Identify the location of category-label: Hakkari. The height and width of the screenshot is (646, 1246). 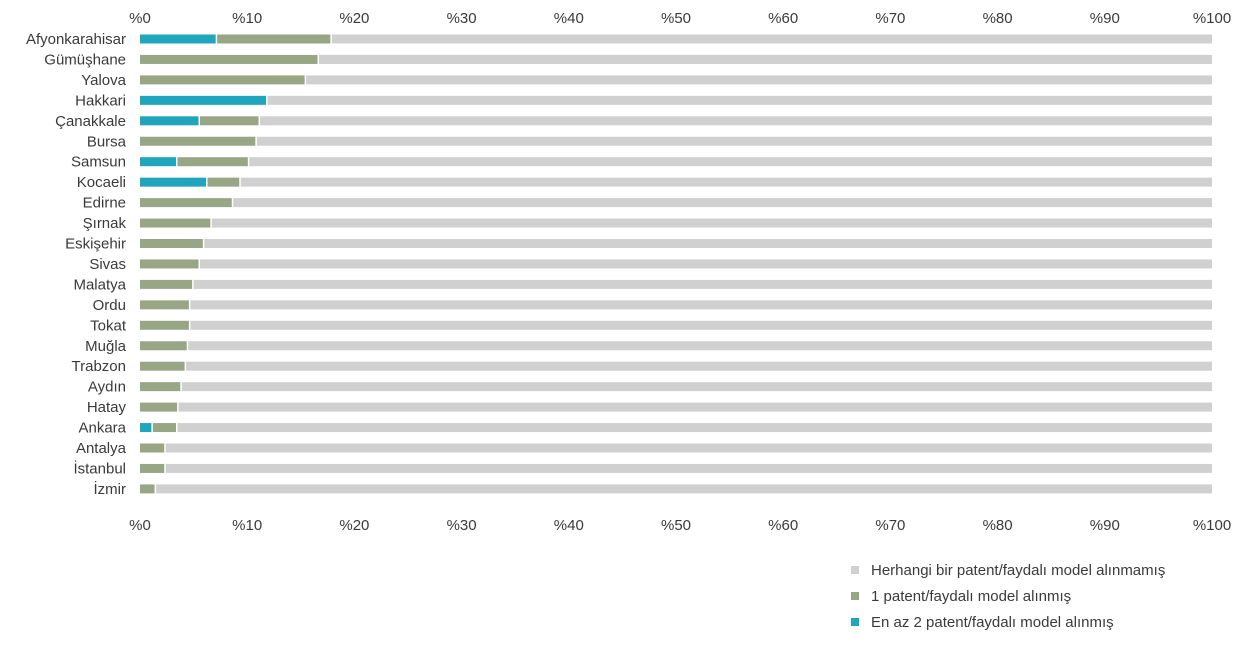
(100, 100).